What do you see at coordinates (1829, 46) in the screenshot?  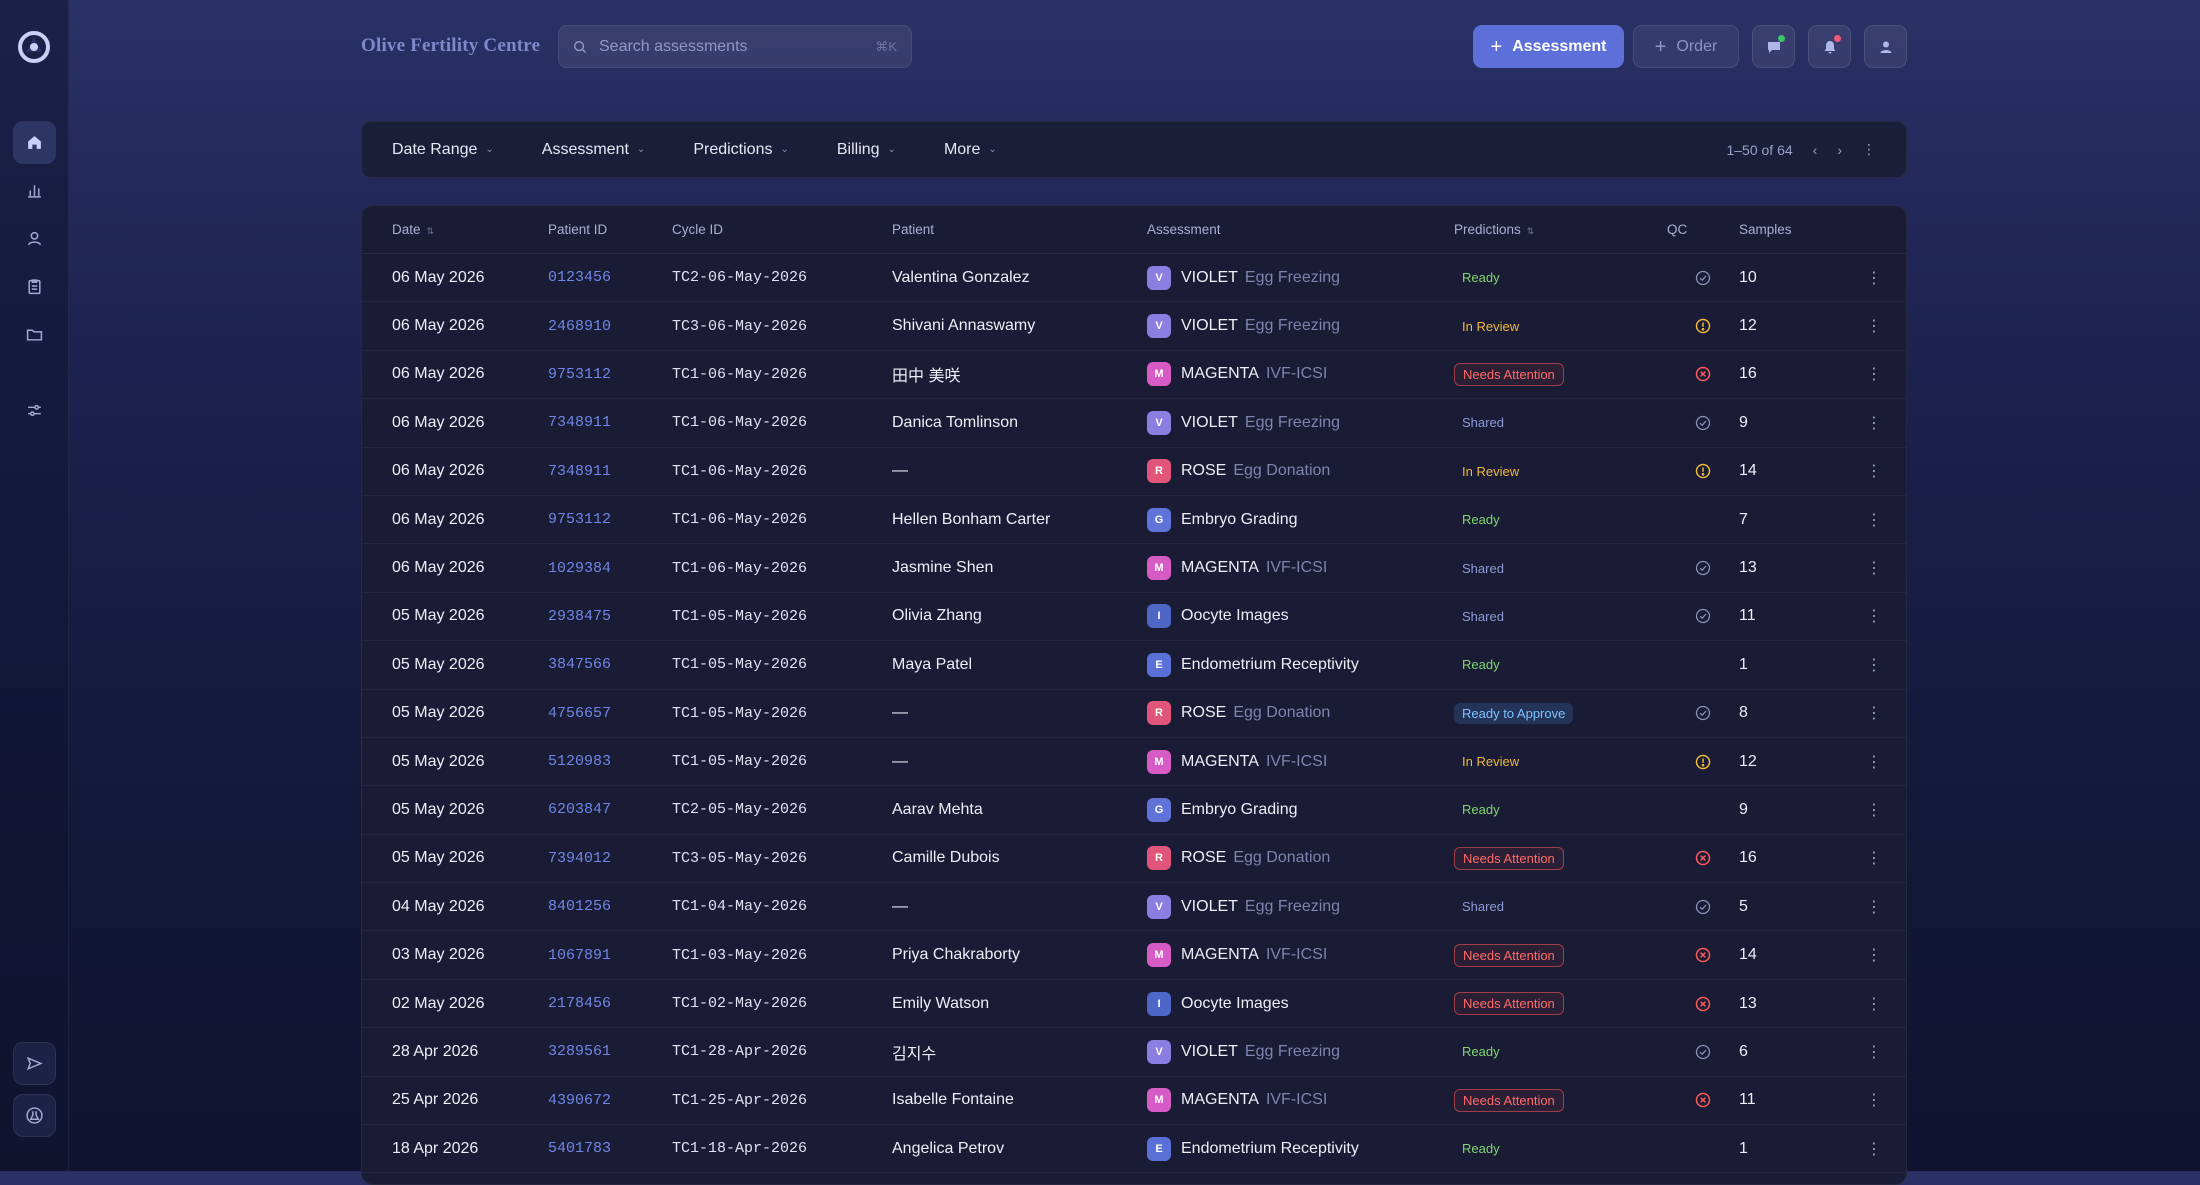 I see `notifications-button` at bounding box center [1829, 46].